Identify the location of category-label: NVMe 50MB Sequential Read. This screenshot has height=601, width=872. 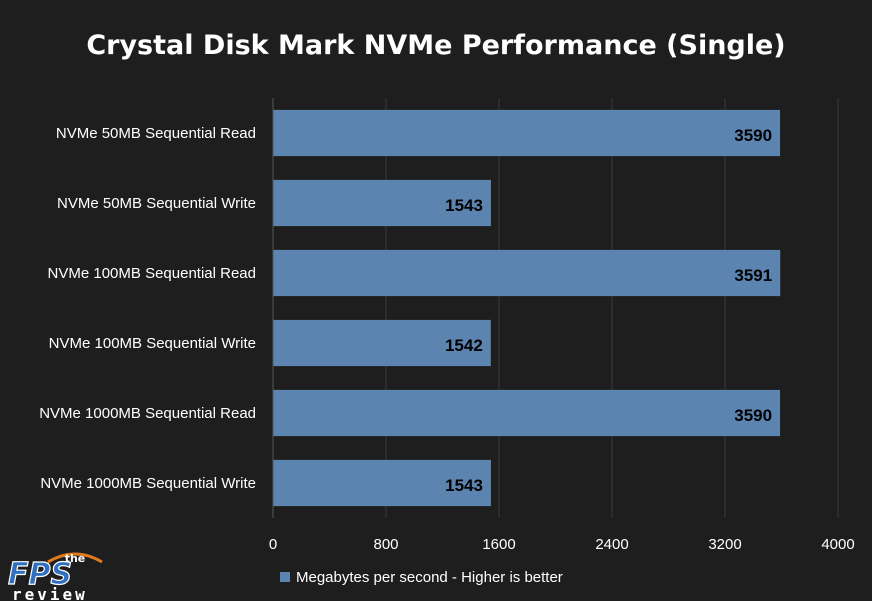
(156, 133).